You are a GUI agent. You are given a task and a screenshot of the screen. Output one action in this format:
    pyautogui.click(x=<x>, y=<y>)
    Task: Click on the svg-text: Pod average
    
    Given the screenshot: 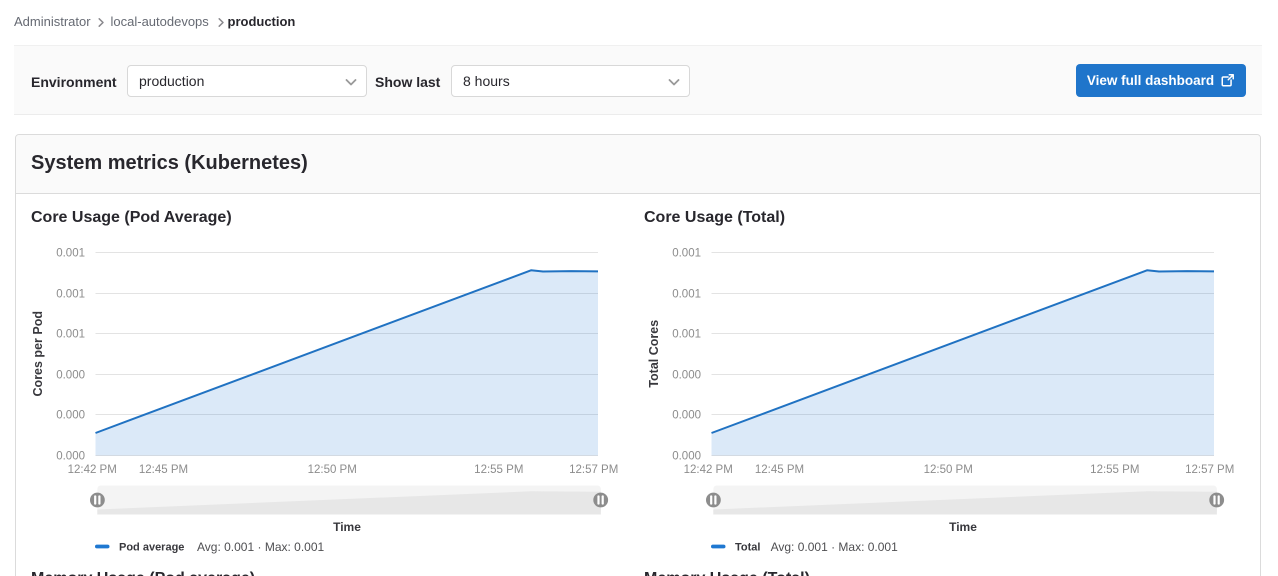 What is the action you would take?
    pyautogui.click(x=151, y=548)
    